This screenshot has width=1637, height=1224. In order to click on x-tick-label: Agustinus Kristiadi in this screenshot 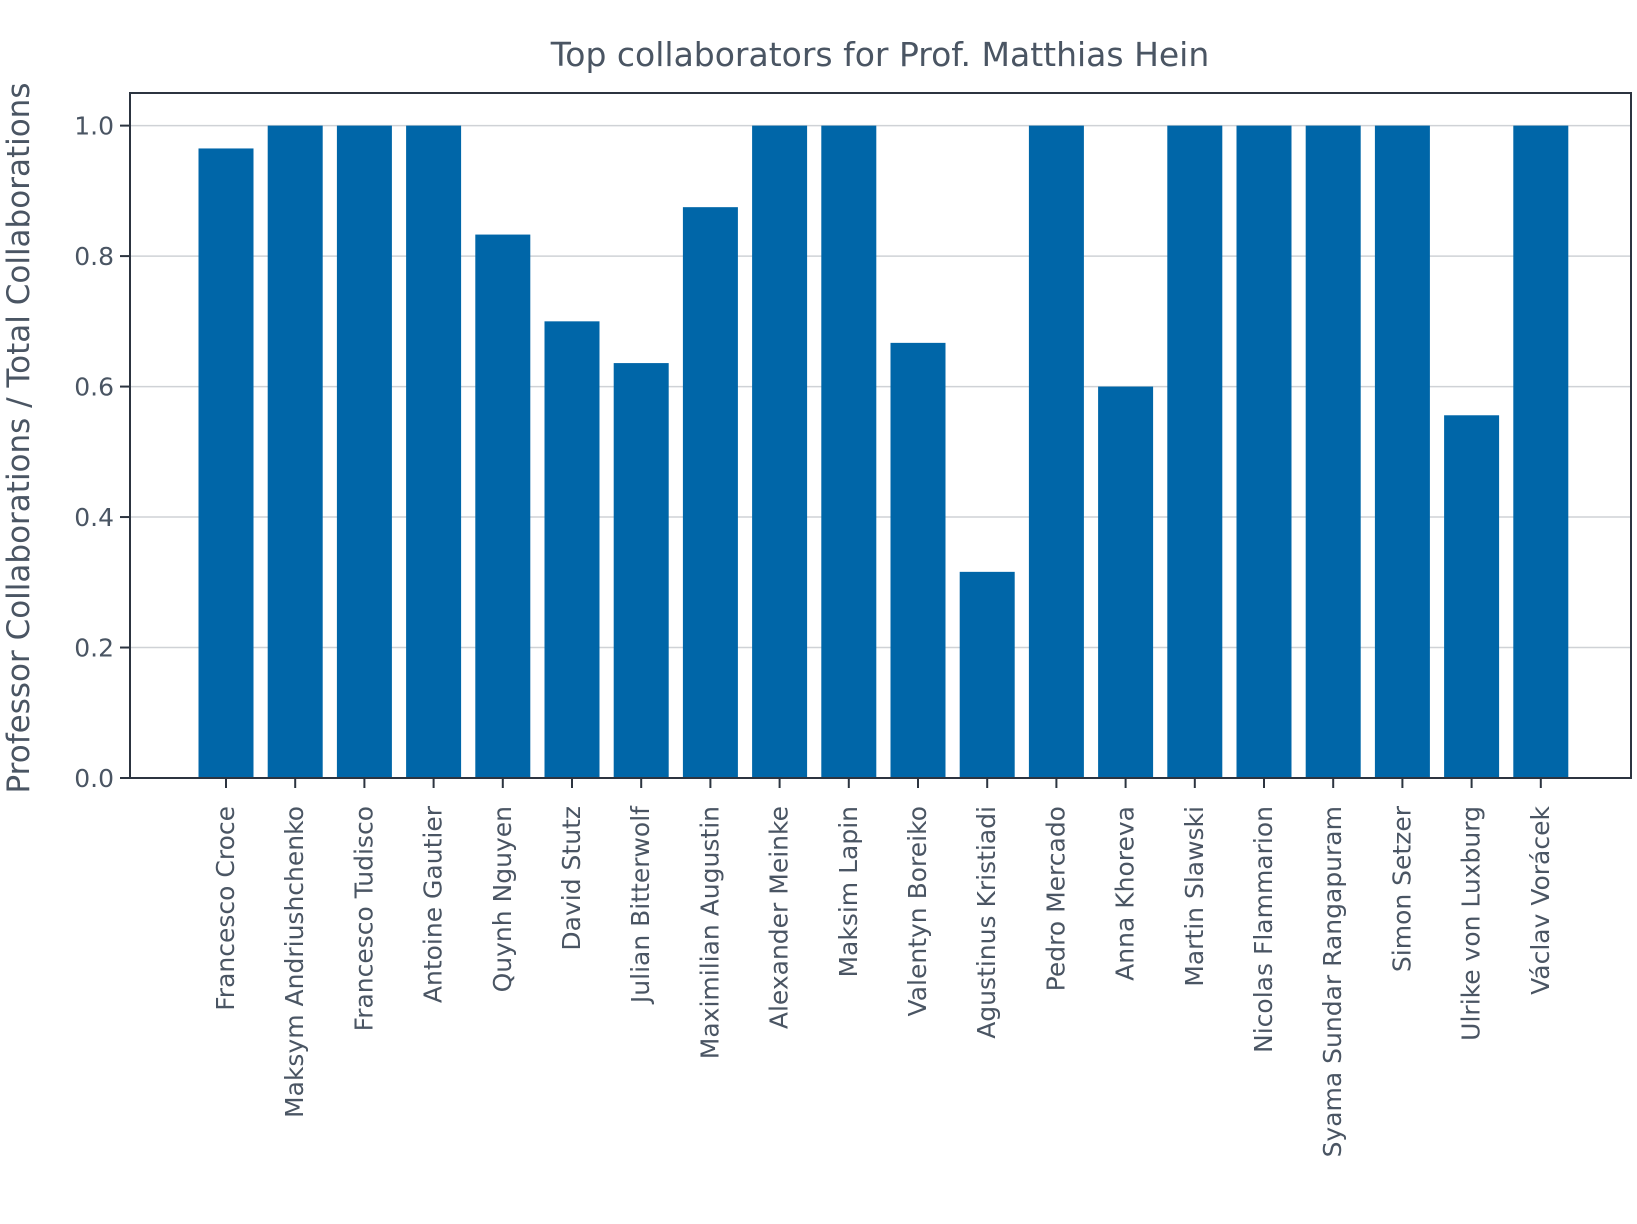, I will do `click(986, 922)`.